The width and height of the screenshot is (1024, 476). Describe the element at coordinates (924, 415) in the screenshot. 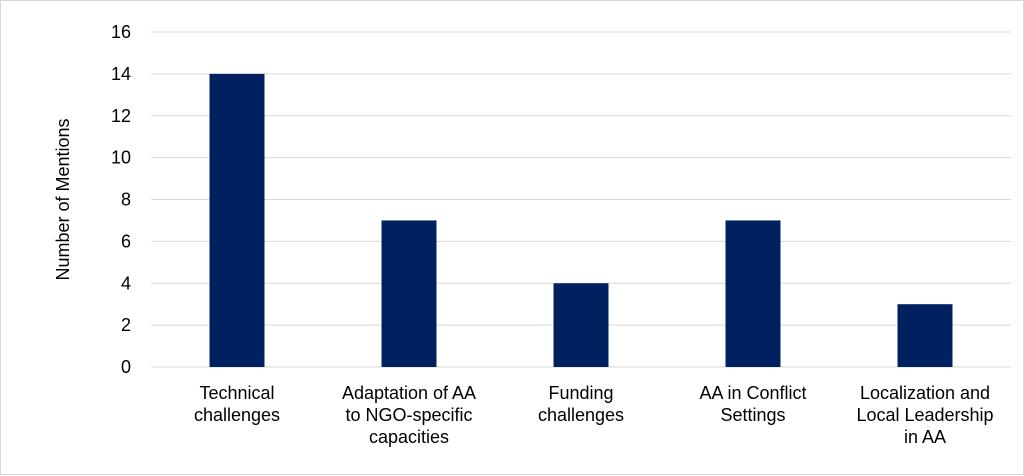

I see `category-label: Localization and Local Leadership in AA` at that location.